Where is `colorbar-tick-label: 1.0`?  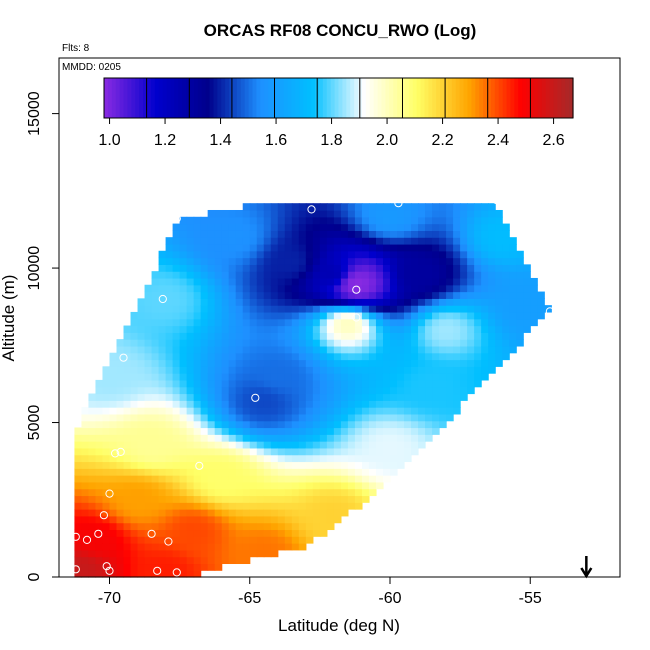
colorbar-tick-label: 1.0 is located at coordinates (109, 140).